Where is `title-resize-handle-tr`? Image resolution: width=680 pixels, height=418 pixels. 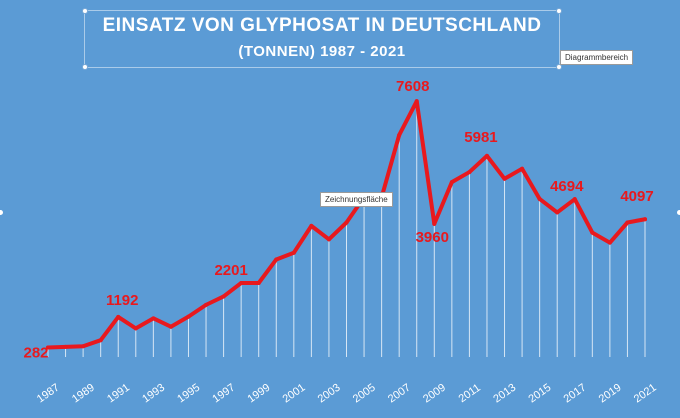
title-resize-handle-tr is located at coordinates (559, 11).